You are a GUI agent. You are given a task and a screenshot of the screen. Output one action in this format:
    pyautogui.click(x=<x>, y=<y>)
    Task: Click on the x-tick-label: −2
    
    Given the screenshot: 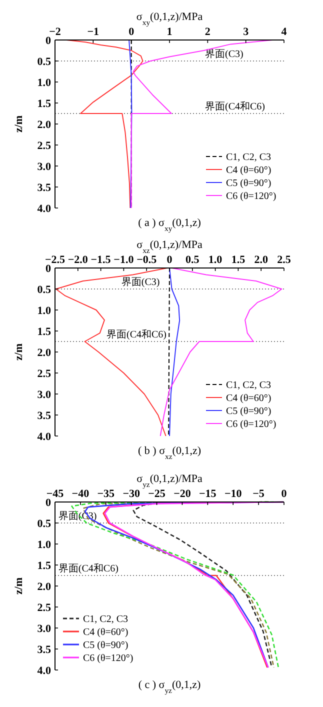 What is the action you would take?
    pyautogui.click(x=55, y=32)
    